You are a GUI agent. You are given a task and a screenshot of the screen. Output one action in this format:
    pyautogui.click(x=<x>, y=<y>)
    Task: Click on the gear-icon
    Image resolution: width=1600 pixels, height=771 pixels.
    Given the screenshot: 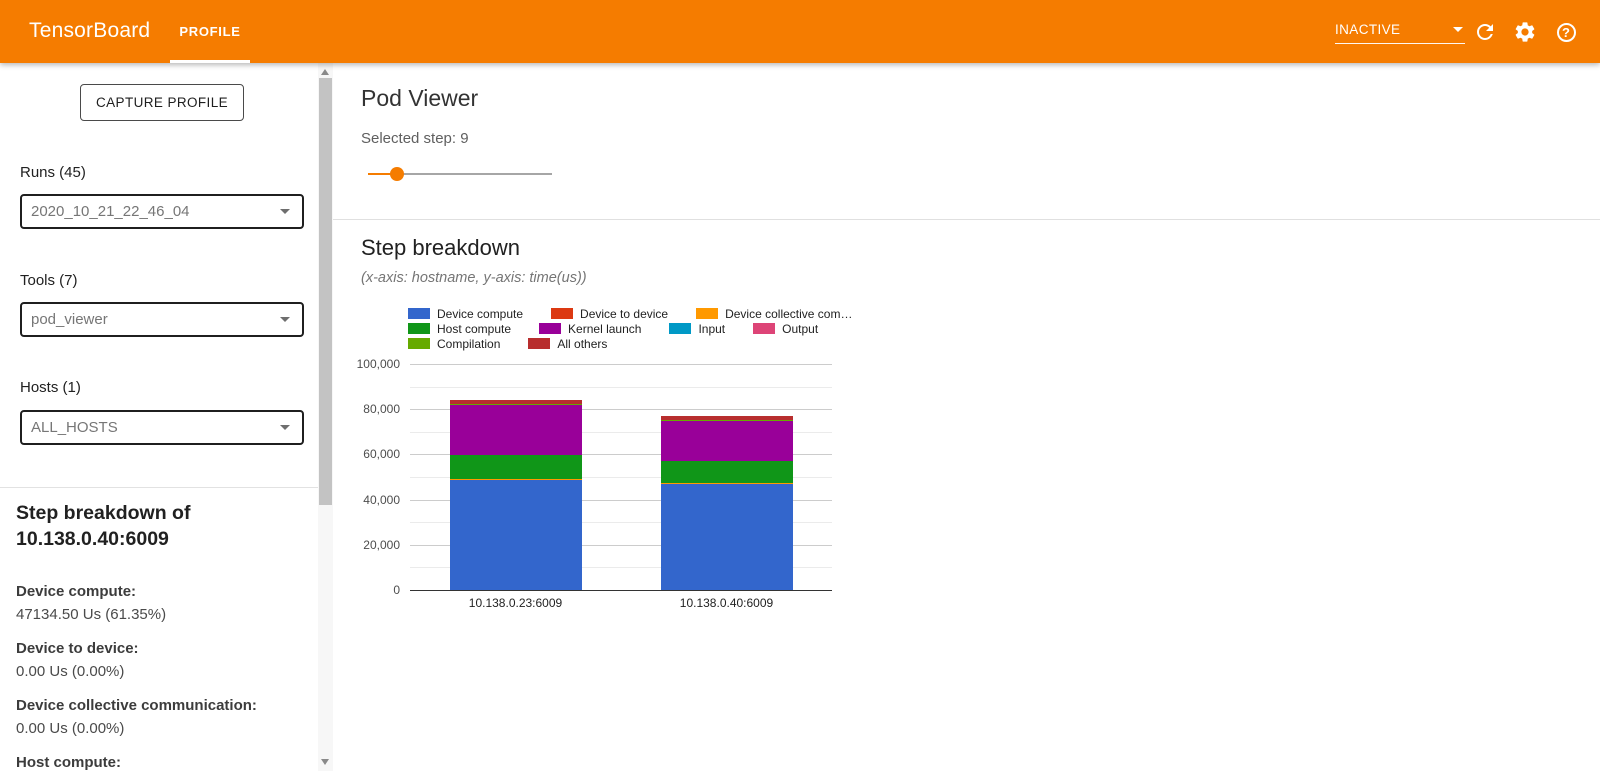 What is the action you would take?
    pyautogui.click(x=1525, y=32)
    